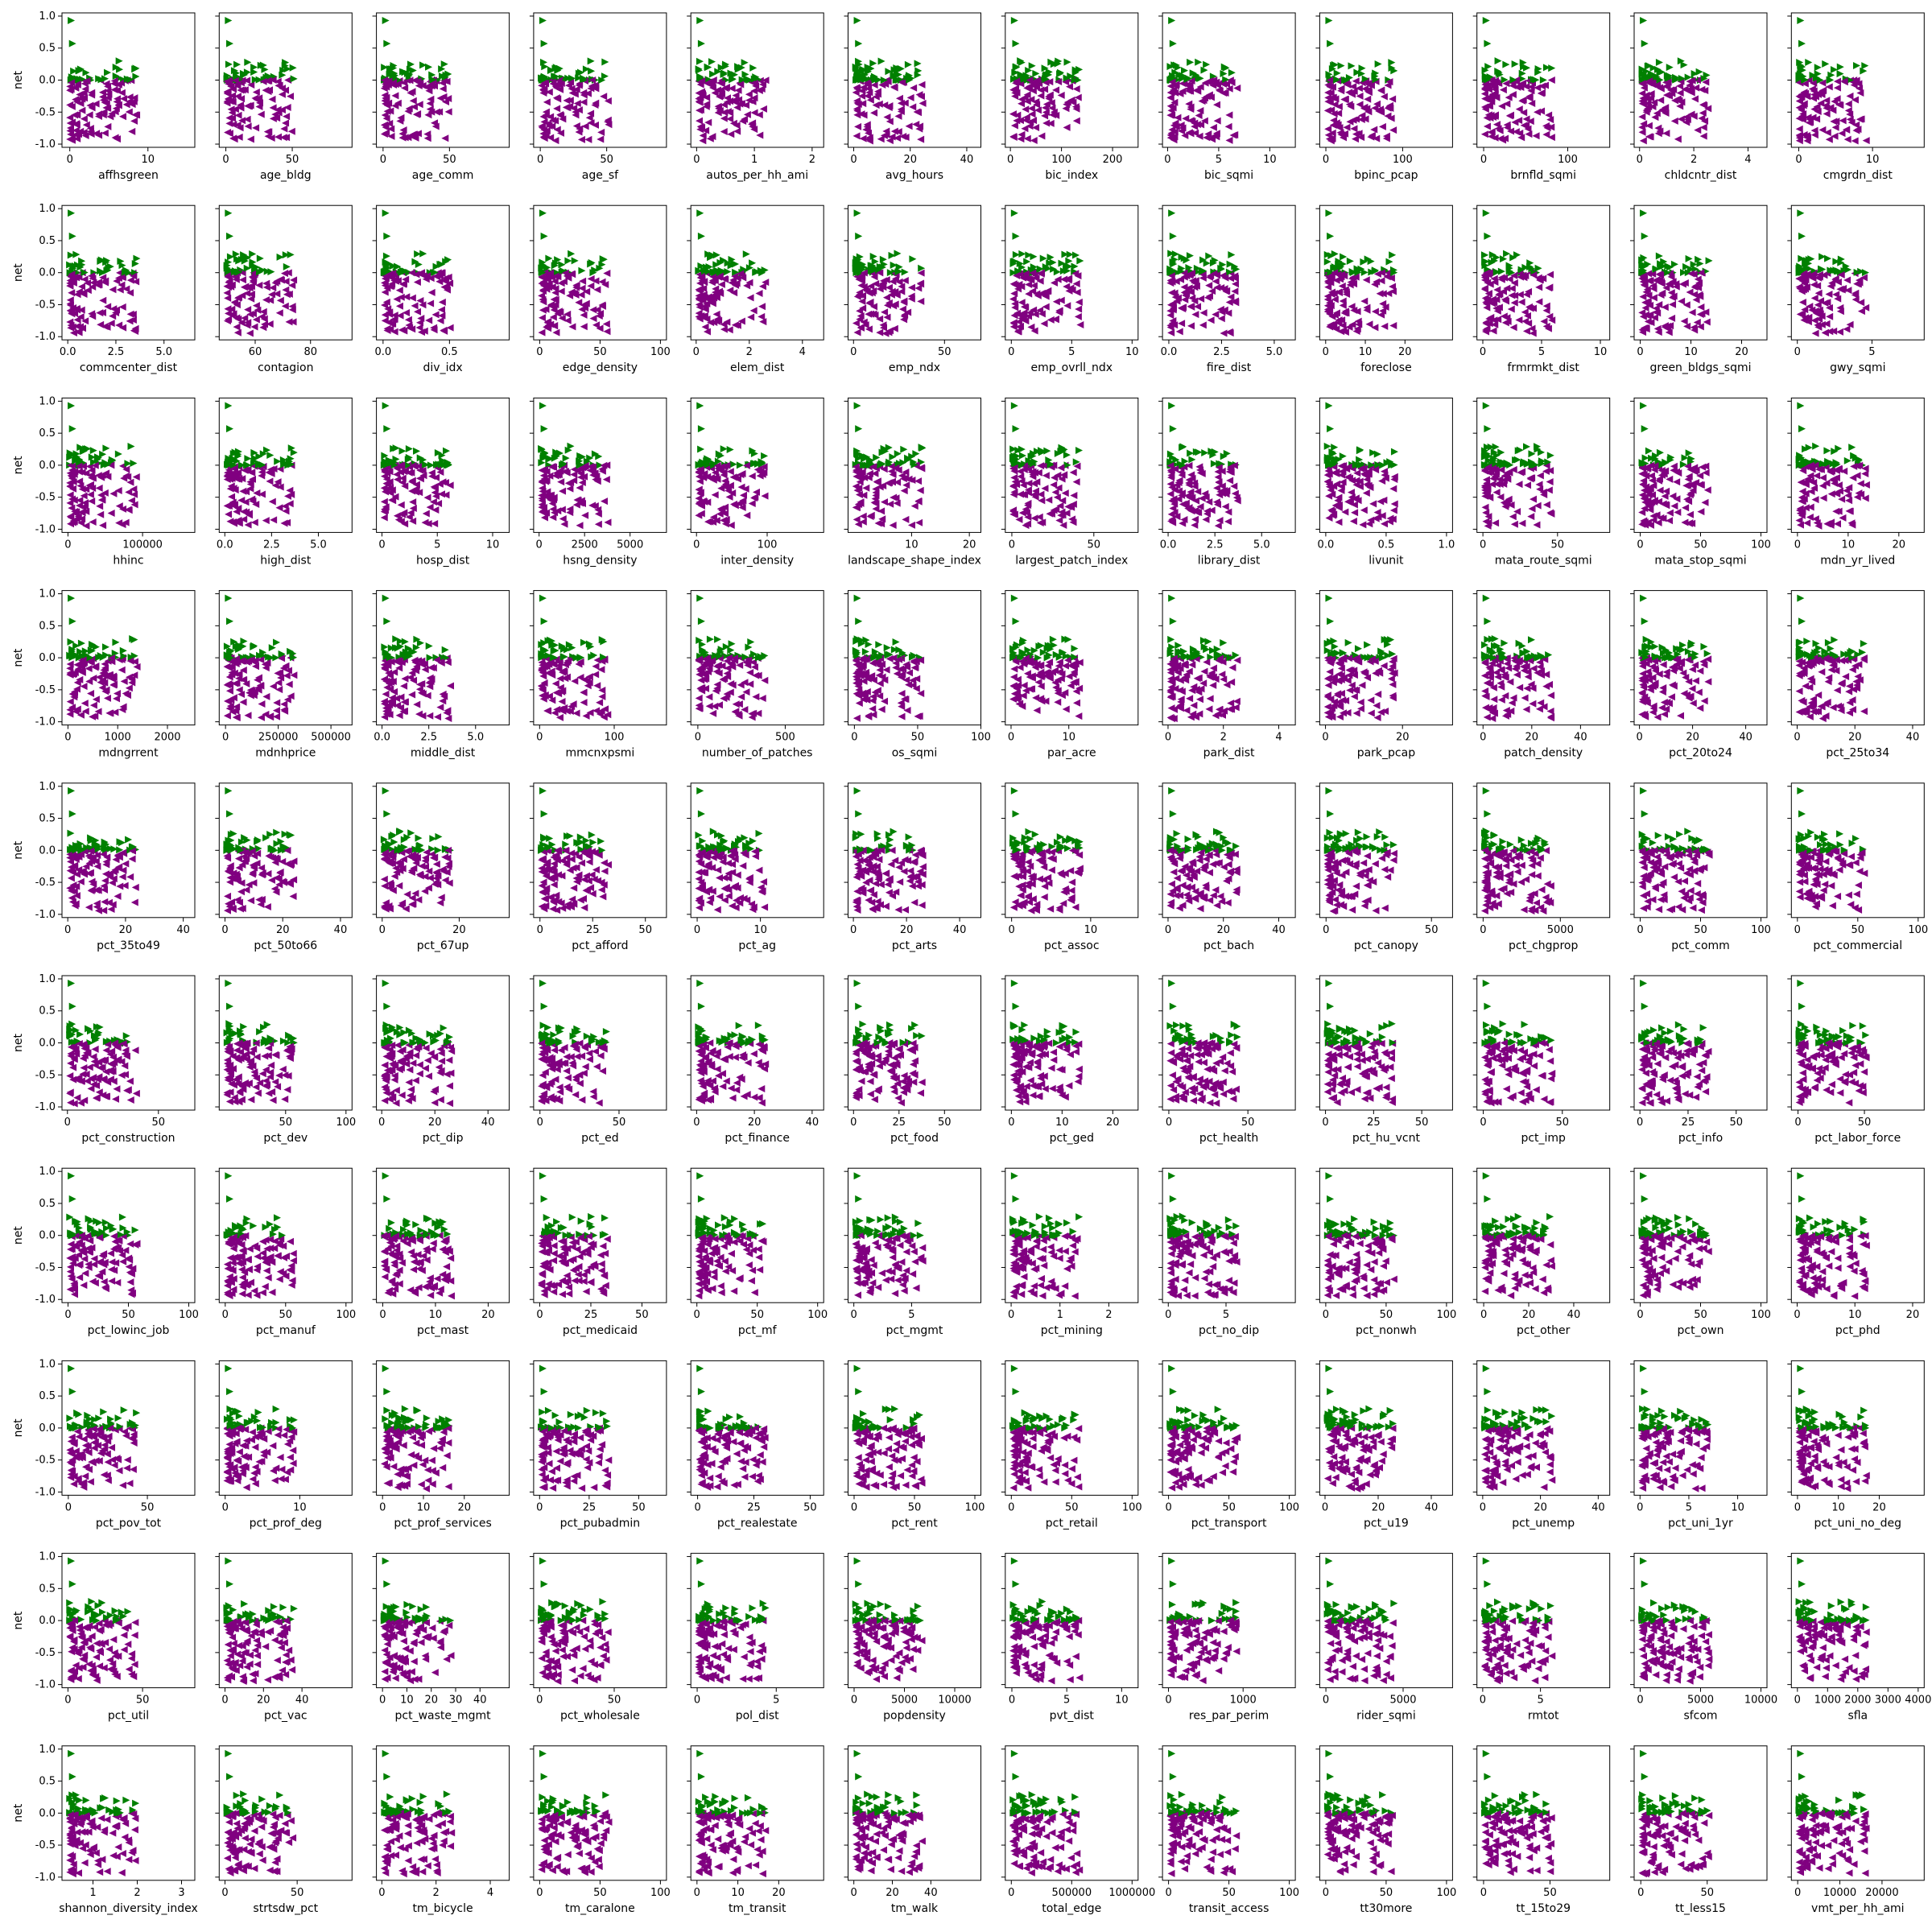  What do you see at coordinates (129, 367) in the screenshot?
I see `x-axis-label: commcenter_dist` at bounding box center [129, 367].